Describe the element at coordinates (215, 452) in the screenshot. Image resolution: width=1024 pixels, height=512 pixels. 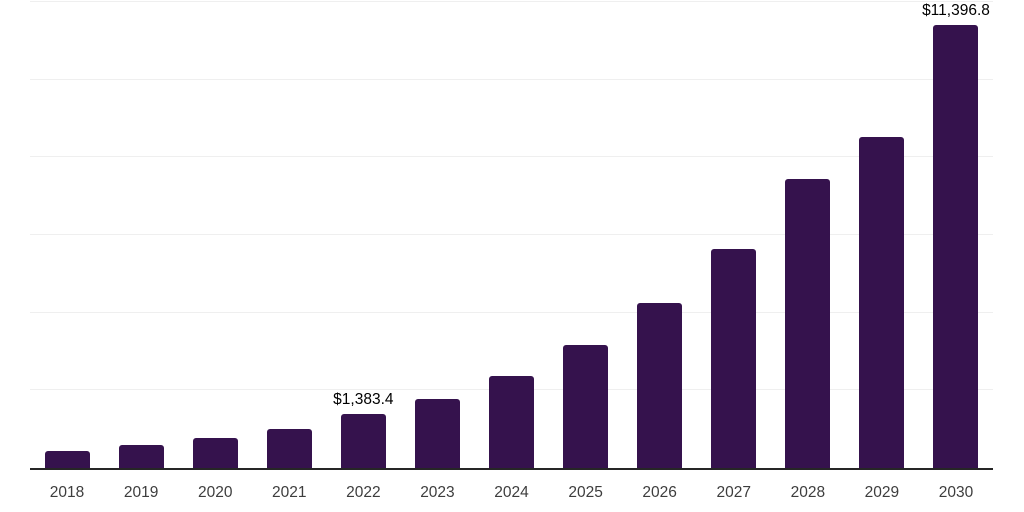
I see `bar-2020` at that location.